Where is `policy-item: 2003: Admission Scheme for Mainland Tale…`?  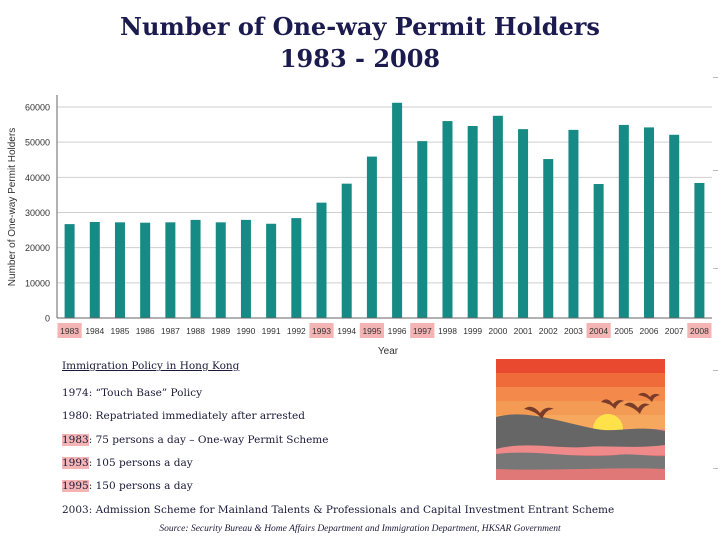
policy-item: 2003: Admission Scheme for Mainland Tale… is located at coordinates (338, 510).